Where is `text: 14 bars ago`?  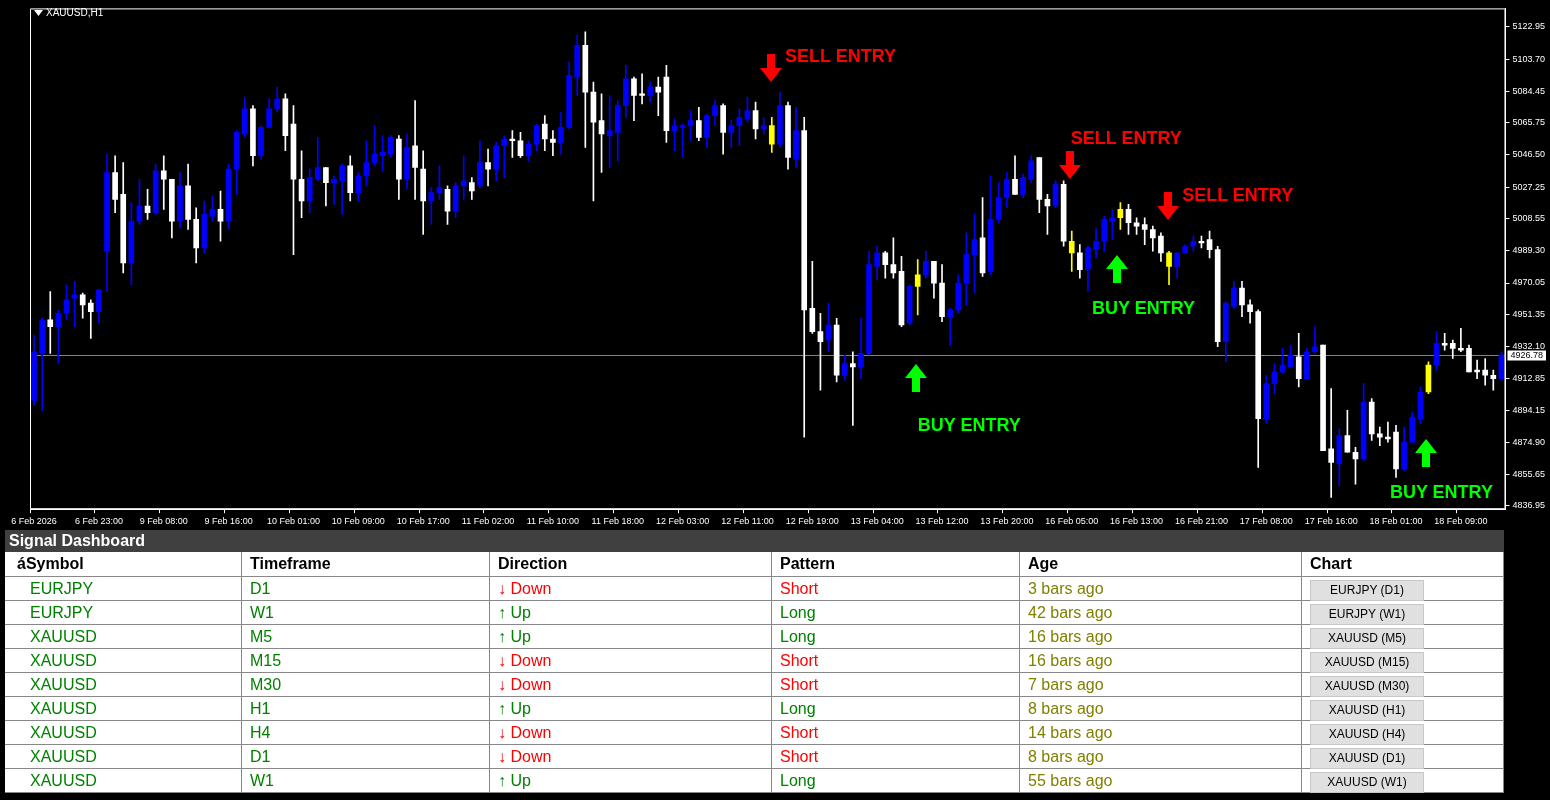
text: 14 bars ago is located at coordinates (1070, 732).